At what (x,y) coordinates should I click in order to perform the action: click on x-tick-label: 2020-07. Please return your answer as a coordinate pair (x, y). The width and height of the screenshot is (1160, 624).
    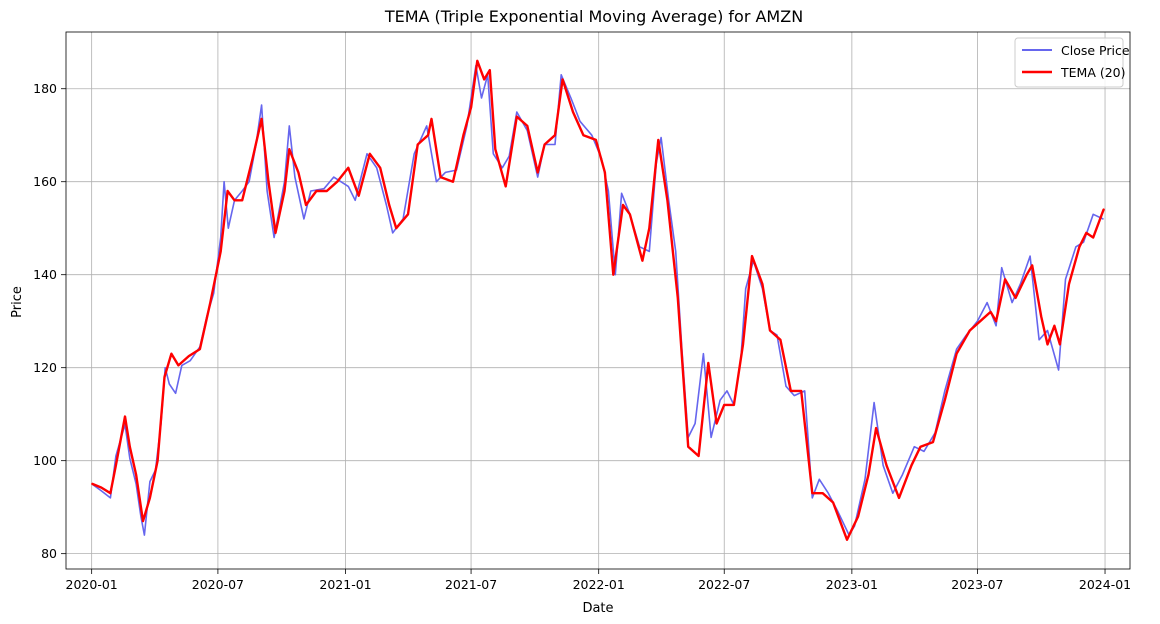
    Looking at the image, I should click on (218, 584).